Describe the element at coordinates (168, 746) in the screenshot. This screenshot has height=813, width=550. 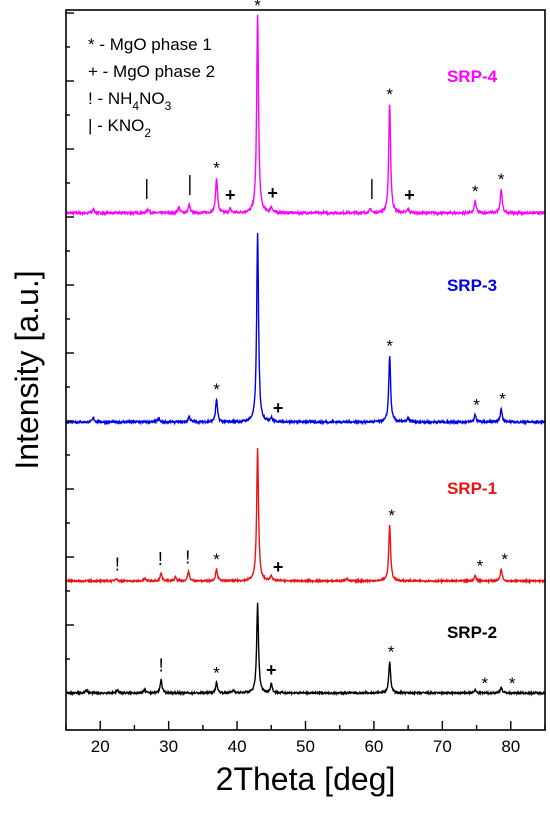
I see `x-tick-label: 30` at that location.